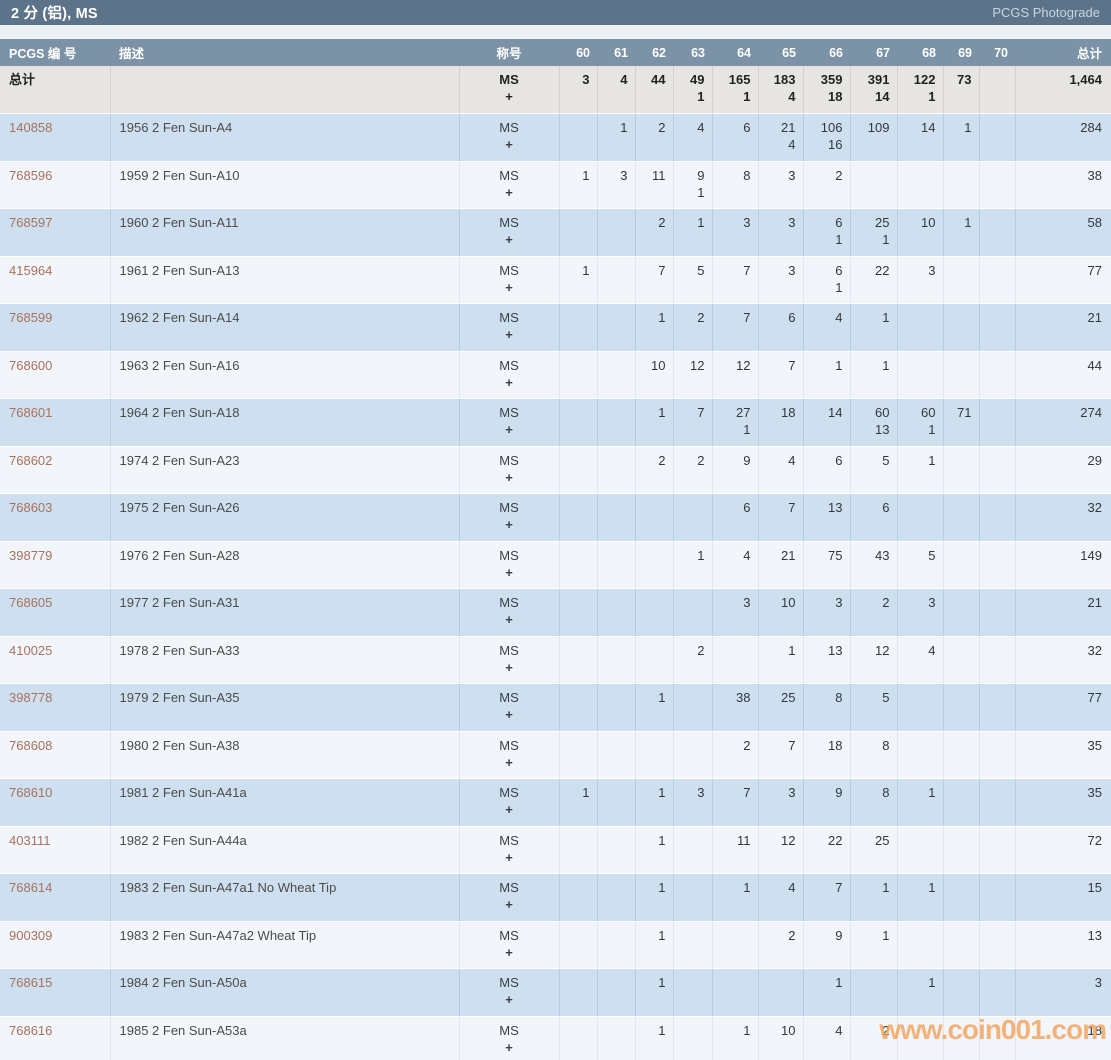 This screenshot has height=1060, width=1111. I want to click on pcgs-number-link: 398778, so click(31, 697).